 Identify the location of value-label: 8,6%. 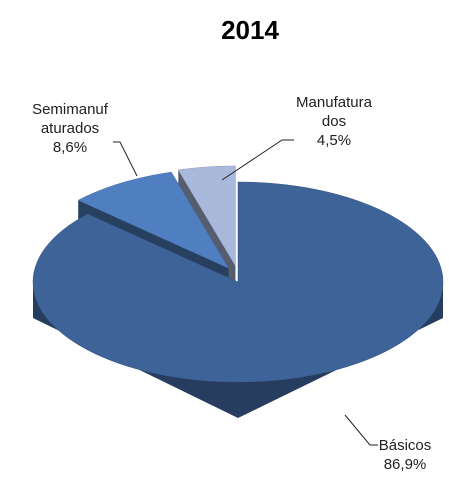
(70, 147).